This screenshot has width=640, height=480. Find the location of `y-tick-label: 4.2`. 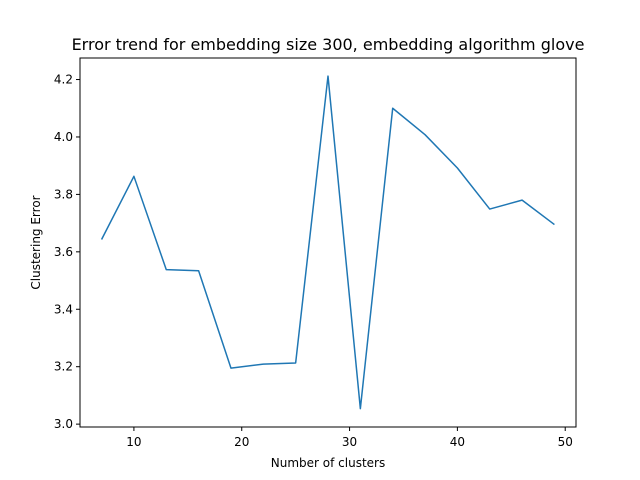

y-tick-label: 4.2 is located at coordinates (63, 80).